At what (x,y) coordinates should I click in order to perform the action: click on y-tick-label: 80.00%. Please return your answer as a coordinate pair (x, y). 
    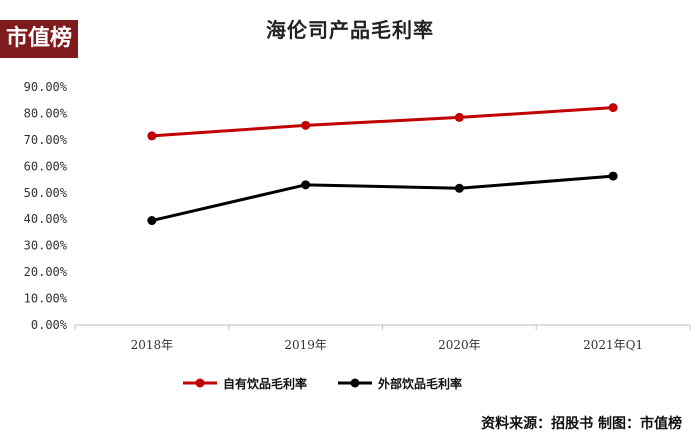
    Looking at the image, I should click on (46, 113).